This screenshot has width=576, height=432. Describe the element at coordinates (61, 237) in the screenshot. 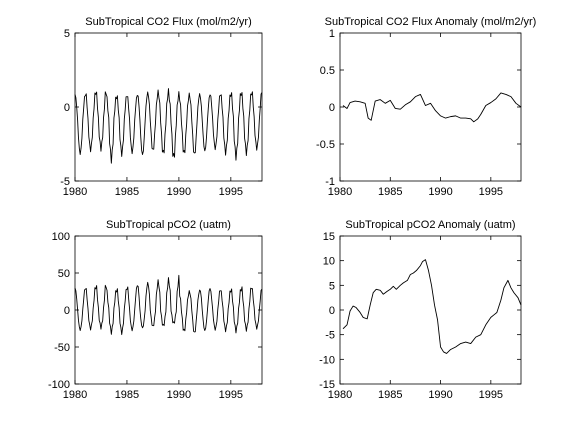

I see `y-tick-label: 100` at that location.